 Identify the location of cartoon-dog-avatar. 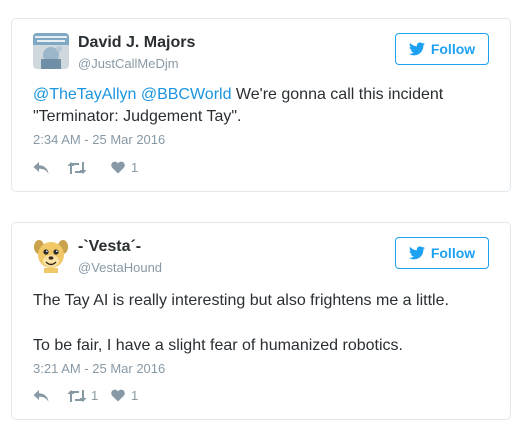
(51, 255).